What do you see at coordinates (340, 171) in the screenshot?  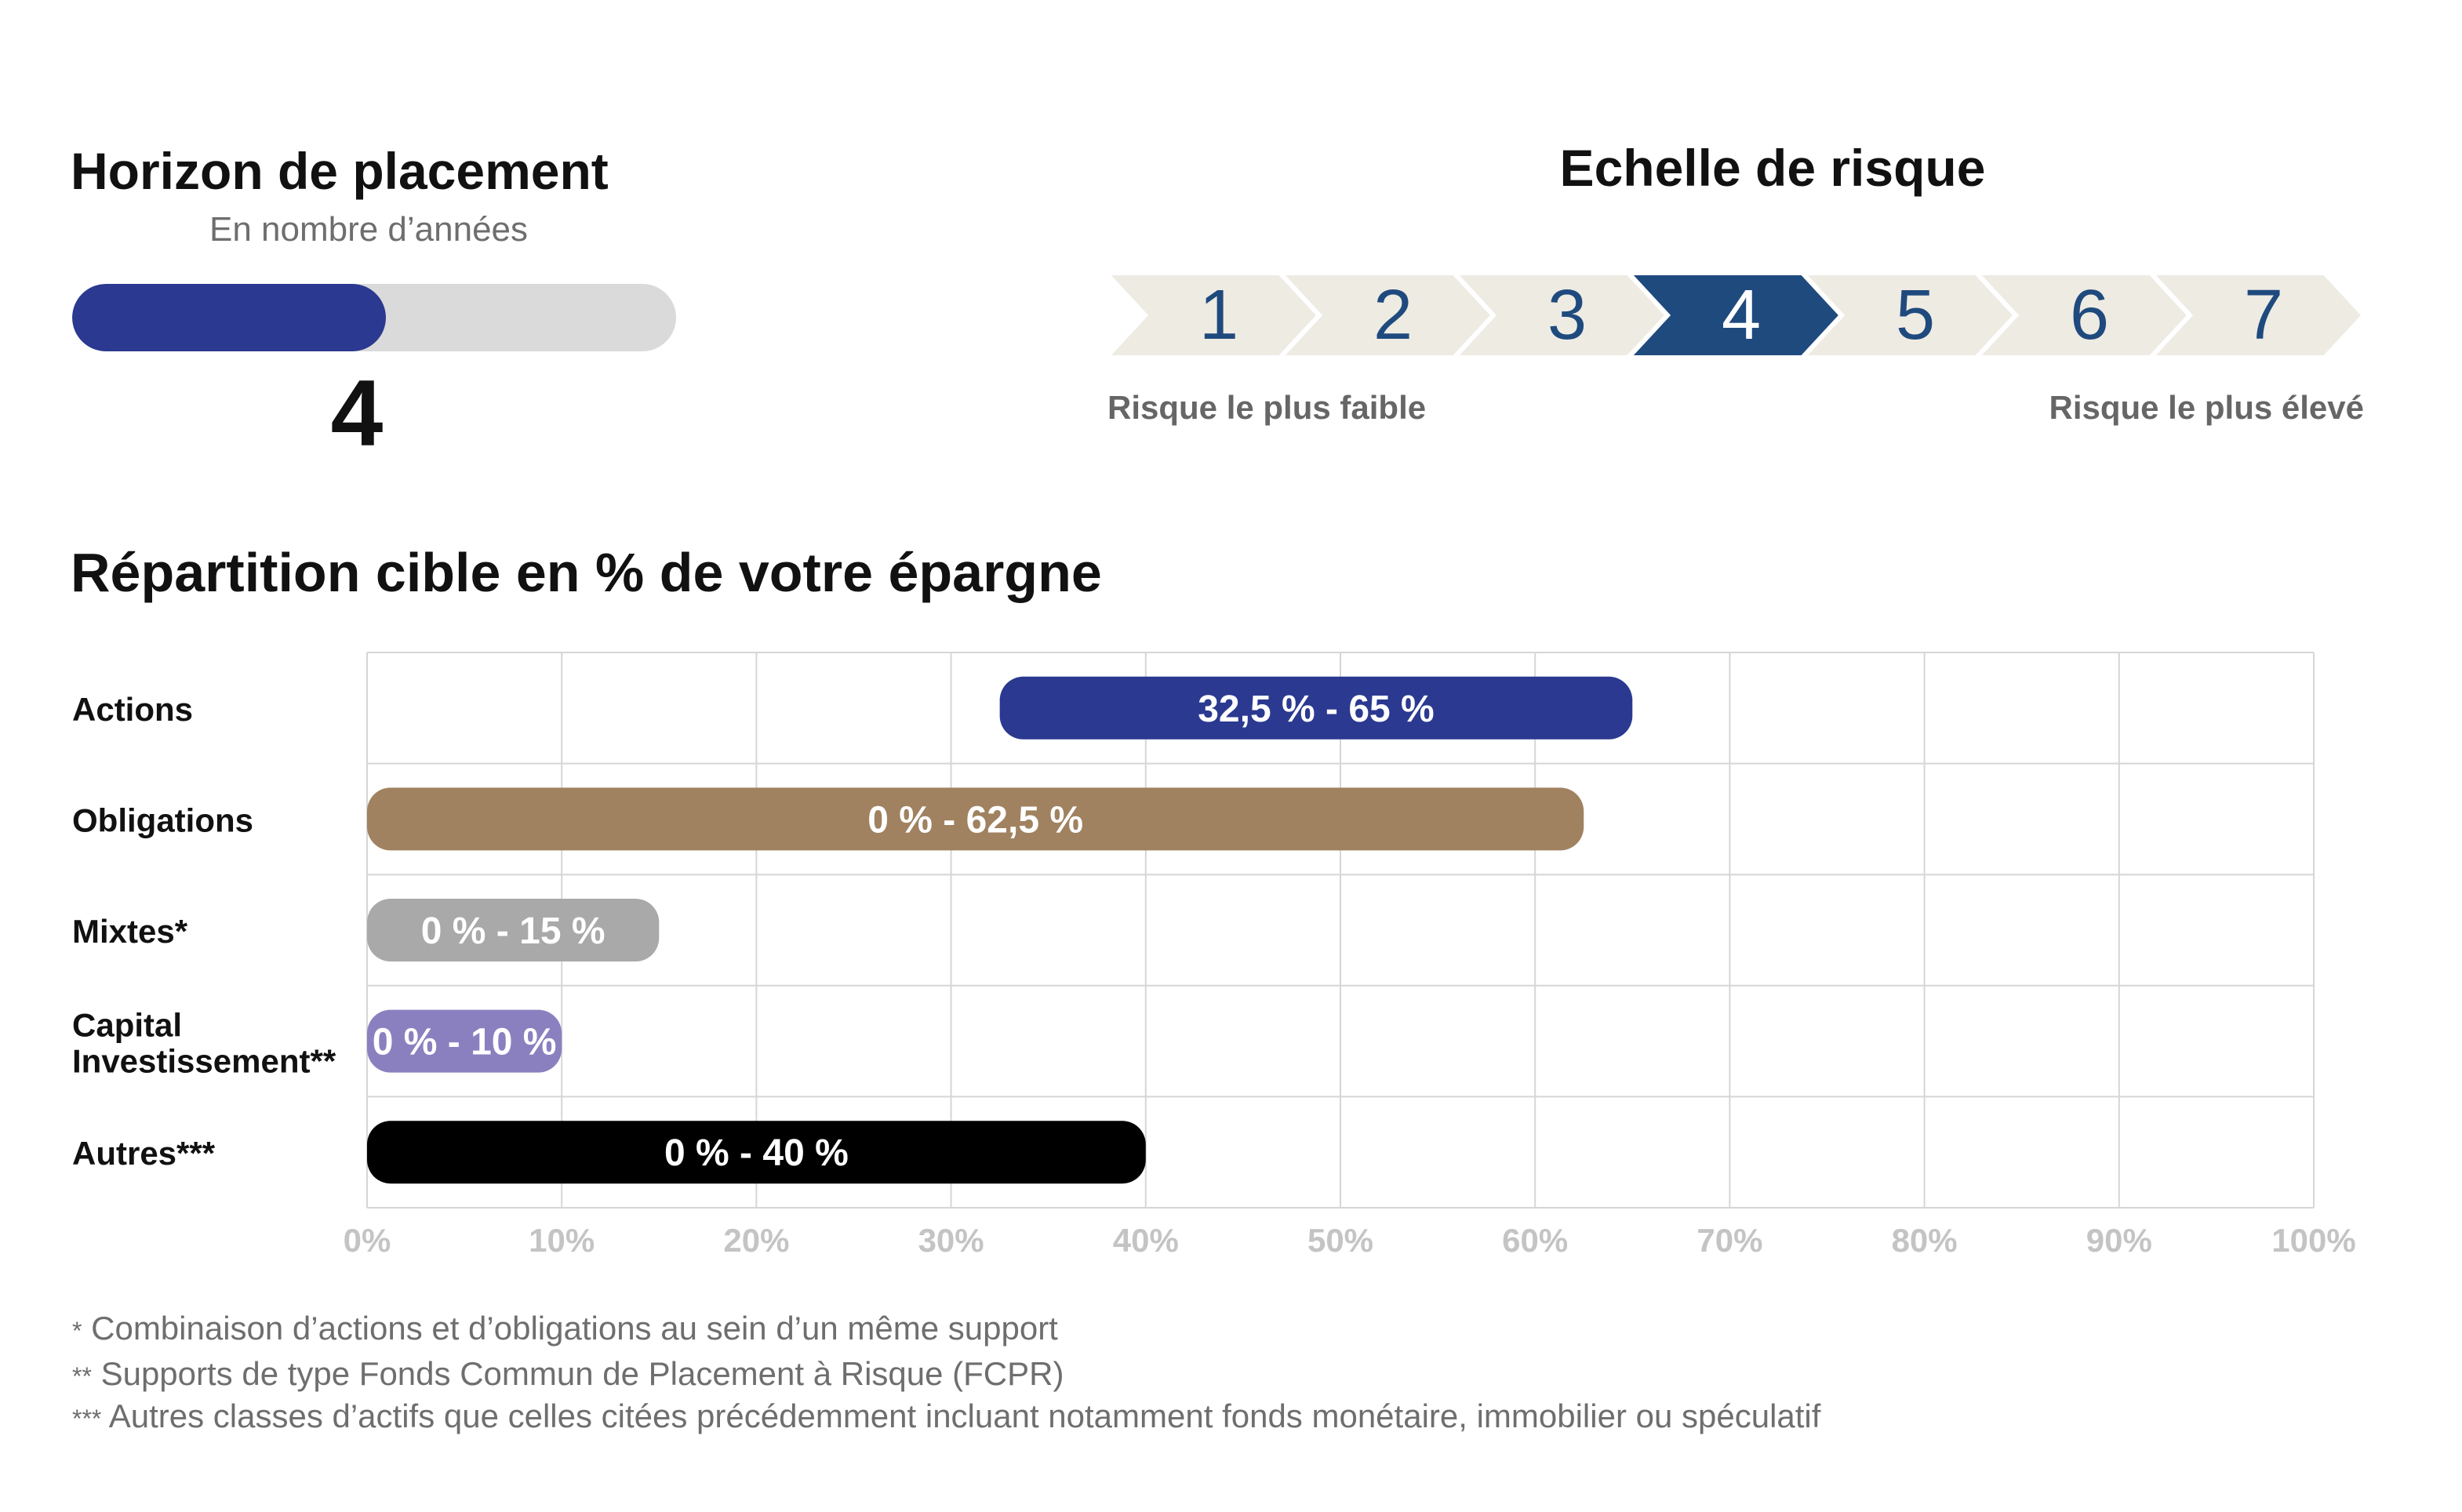 I see `horizon-title: Horizon de placement` at bounding box center [340, 171].